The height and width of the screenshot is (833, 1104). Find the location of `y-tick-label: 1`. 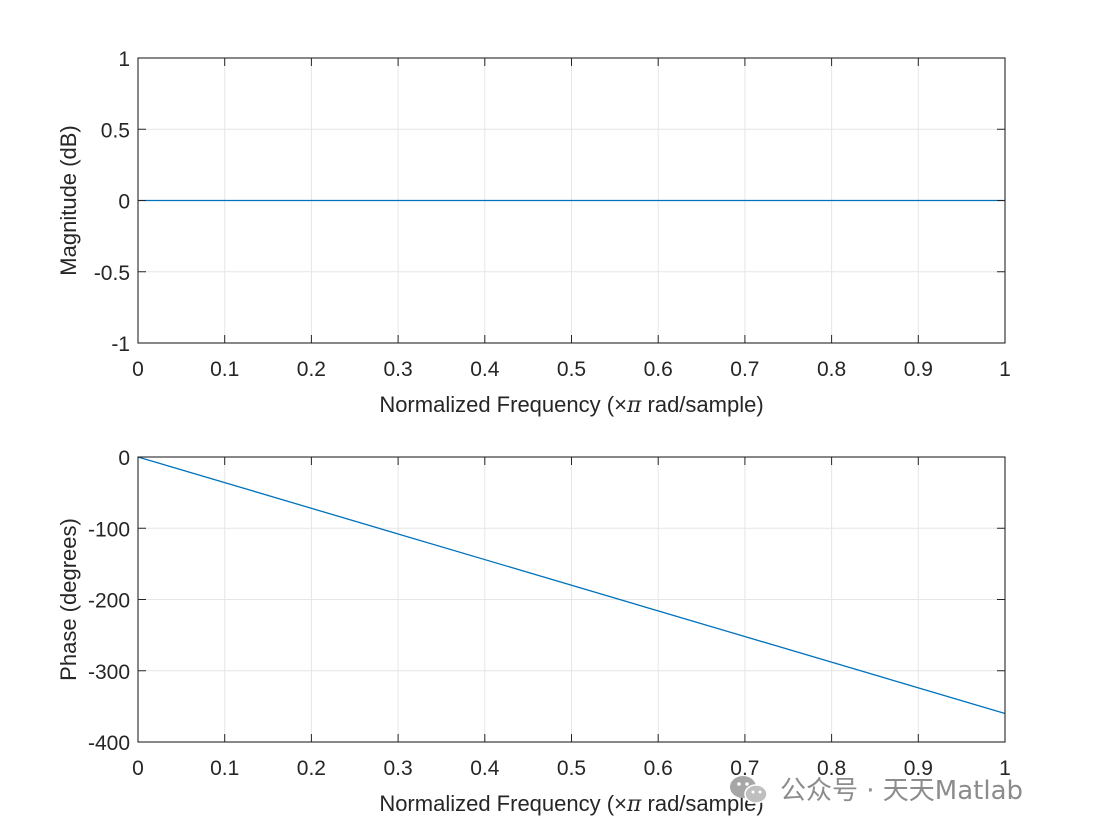

y-tick-label: 1 is located at coordinates (124, 59).